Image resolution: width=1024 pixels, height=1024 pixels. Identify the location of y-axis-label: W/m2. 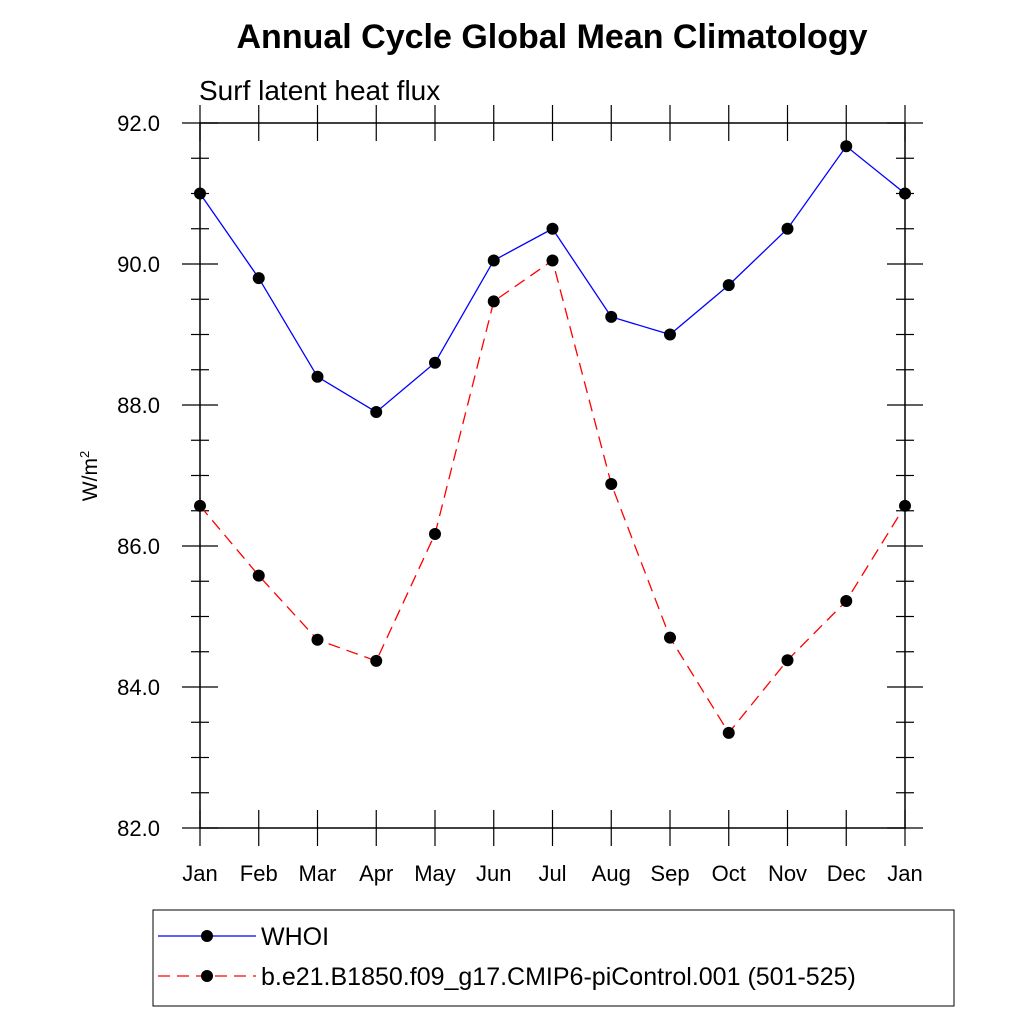
(89, 476).